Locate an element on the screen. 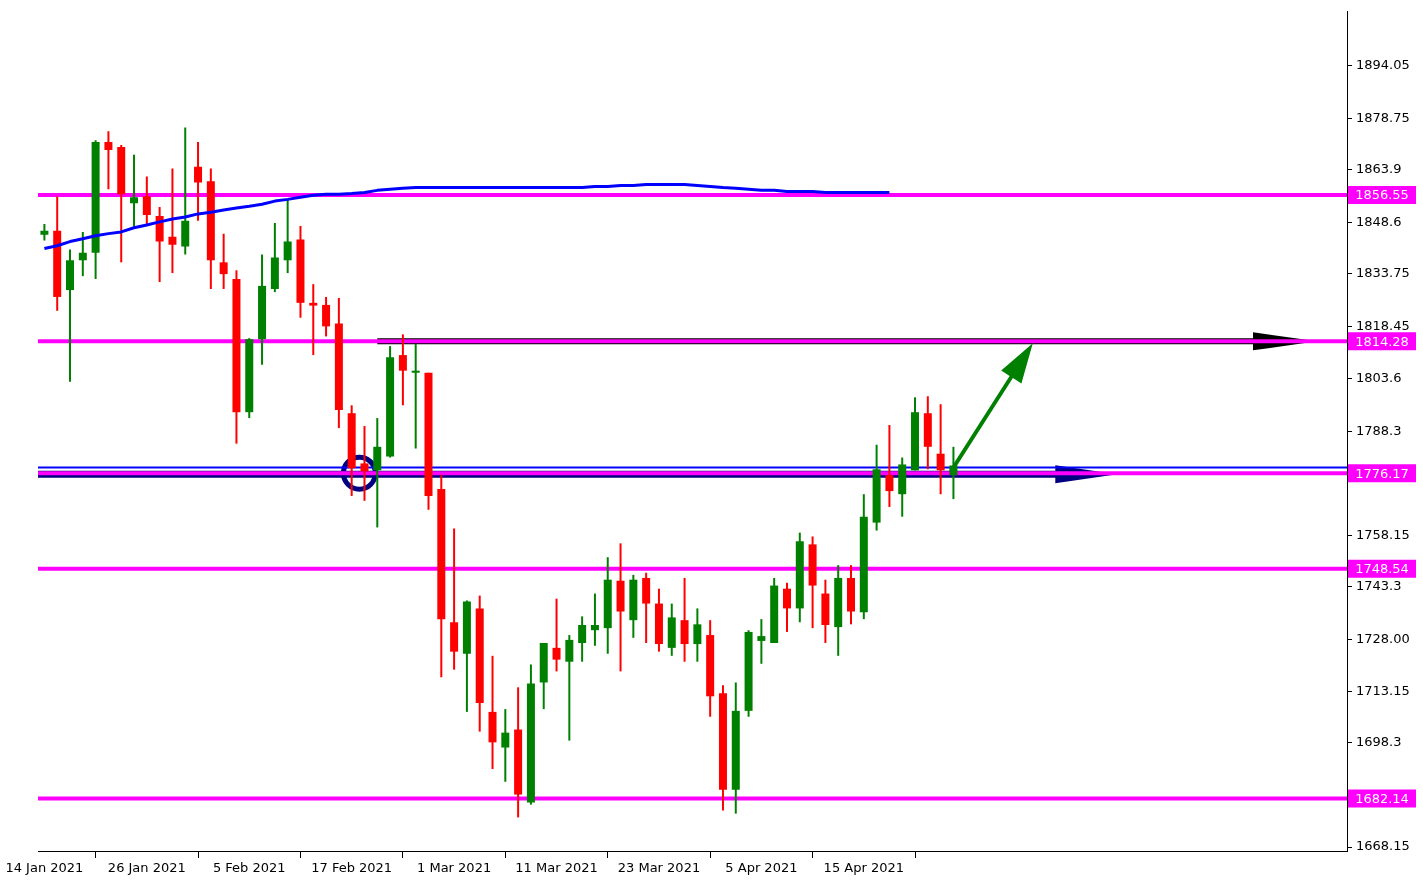  y-tick-label: 1803.6 is located at coordinates (1379, 377).